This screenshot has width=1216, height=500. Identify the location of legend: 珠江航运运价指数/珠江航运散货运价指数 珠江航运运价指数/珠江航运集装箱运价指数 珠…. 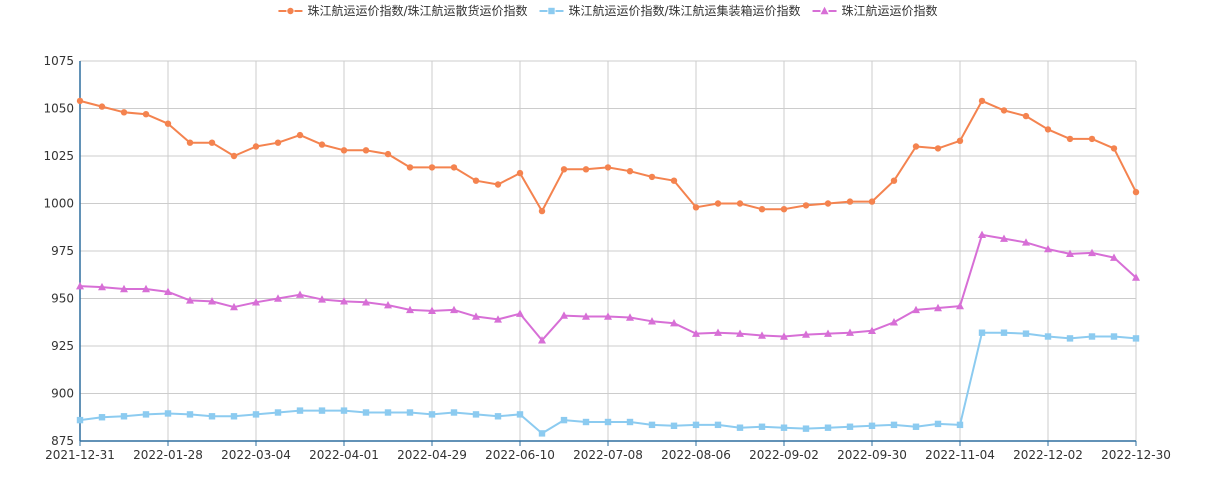
(608, 10).